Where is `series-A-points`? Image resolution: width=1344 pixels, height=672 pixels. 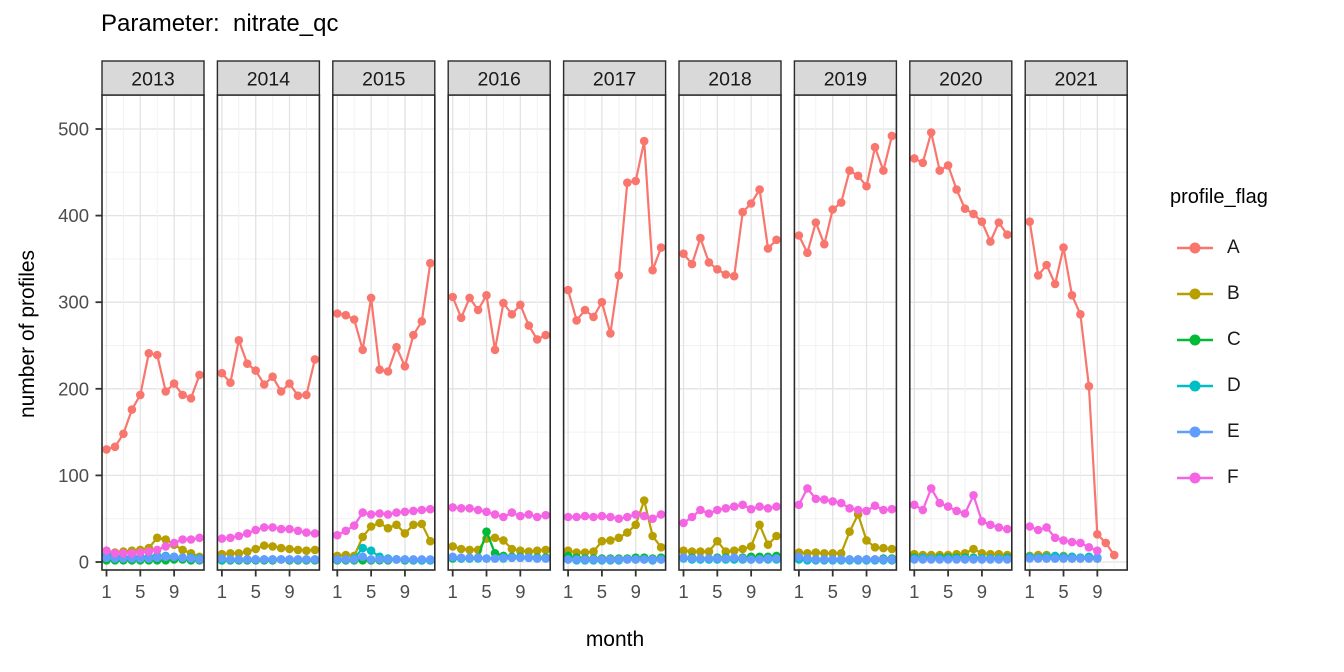
series-A-points is located at coordinates (153, 401).